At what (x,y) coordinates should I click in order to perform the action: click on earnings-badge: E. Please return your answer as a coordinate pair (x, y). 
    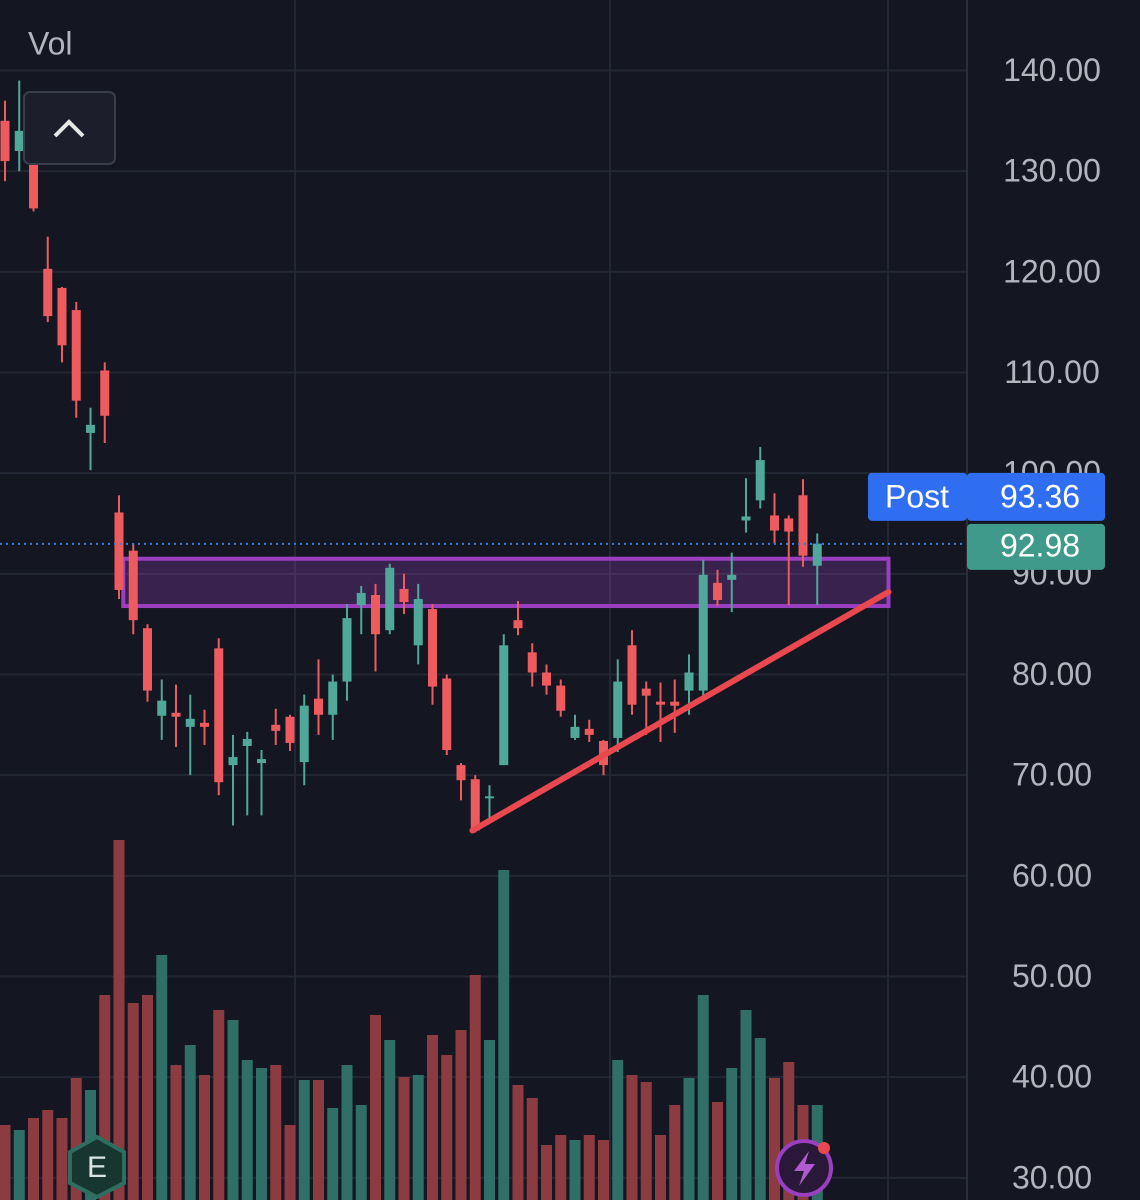
    Looking at the image, I should click on (97, 1167).